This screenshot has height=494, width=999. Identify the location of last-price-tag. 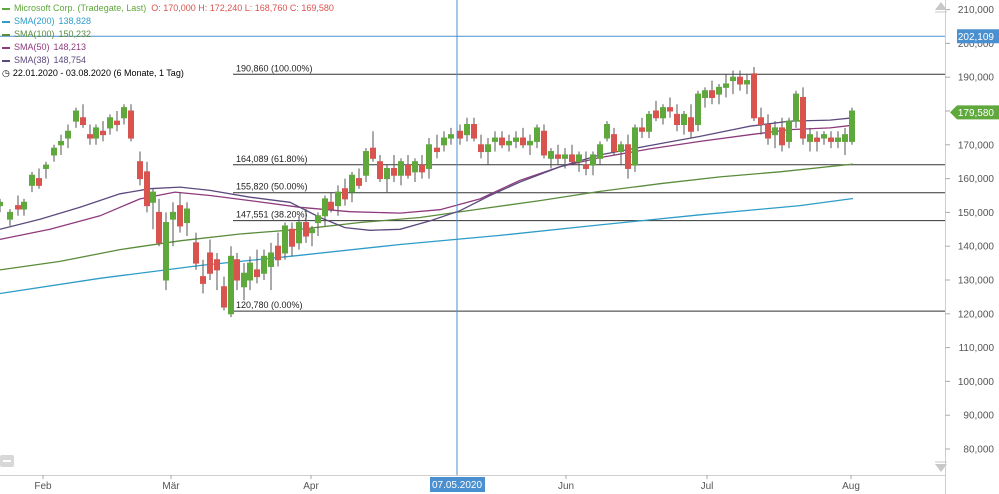
(974, 112).